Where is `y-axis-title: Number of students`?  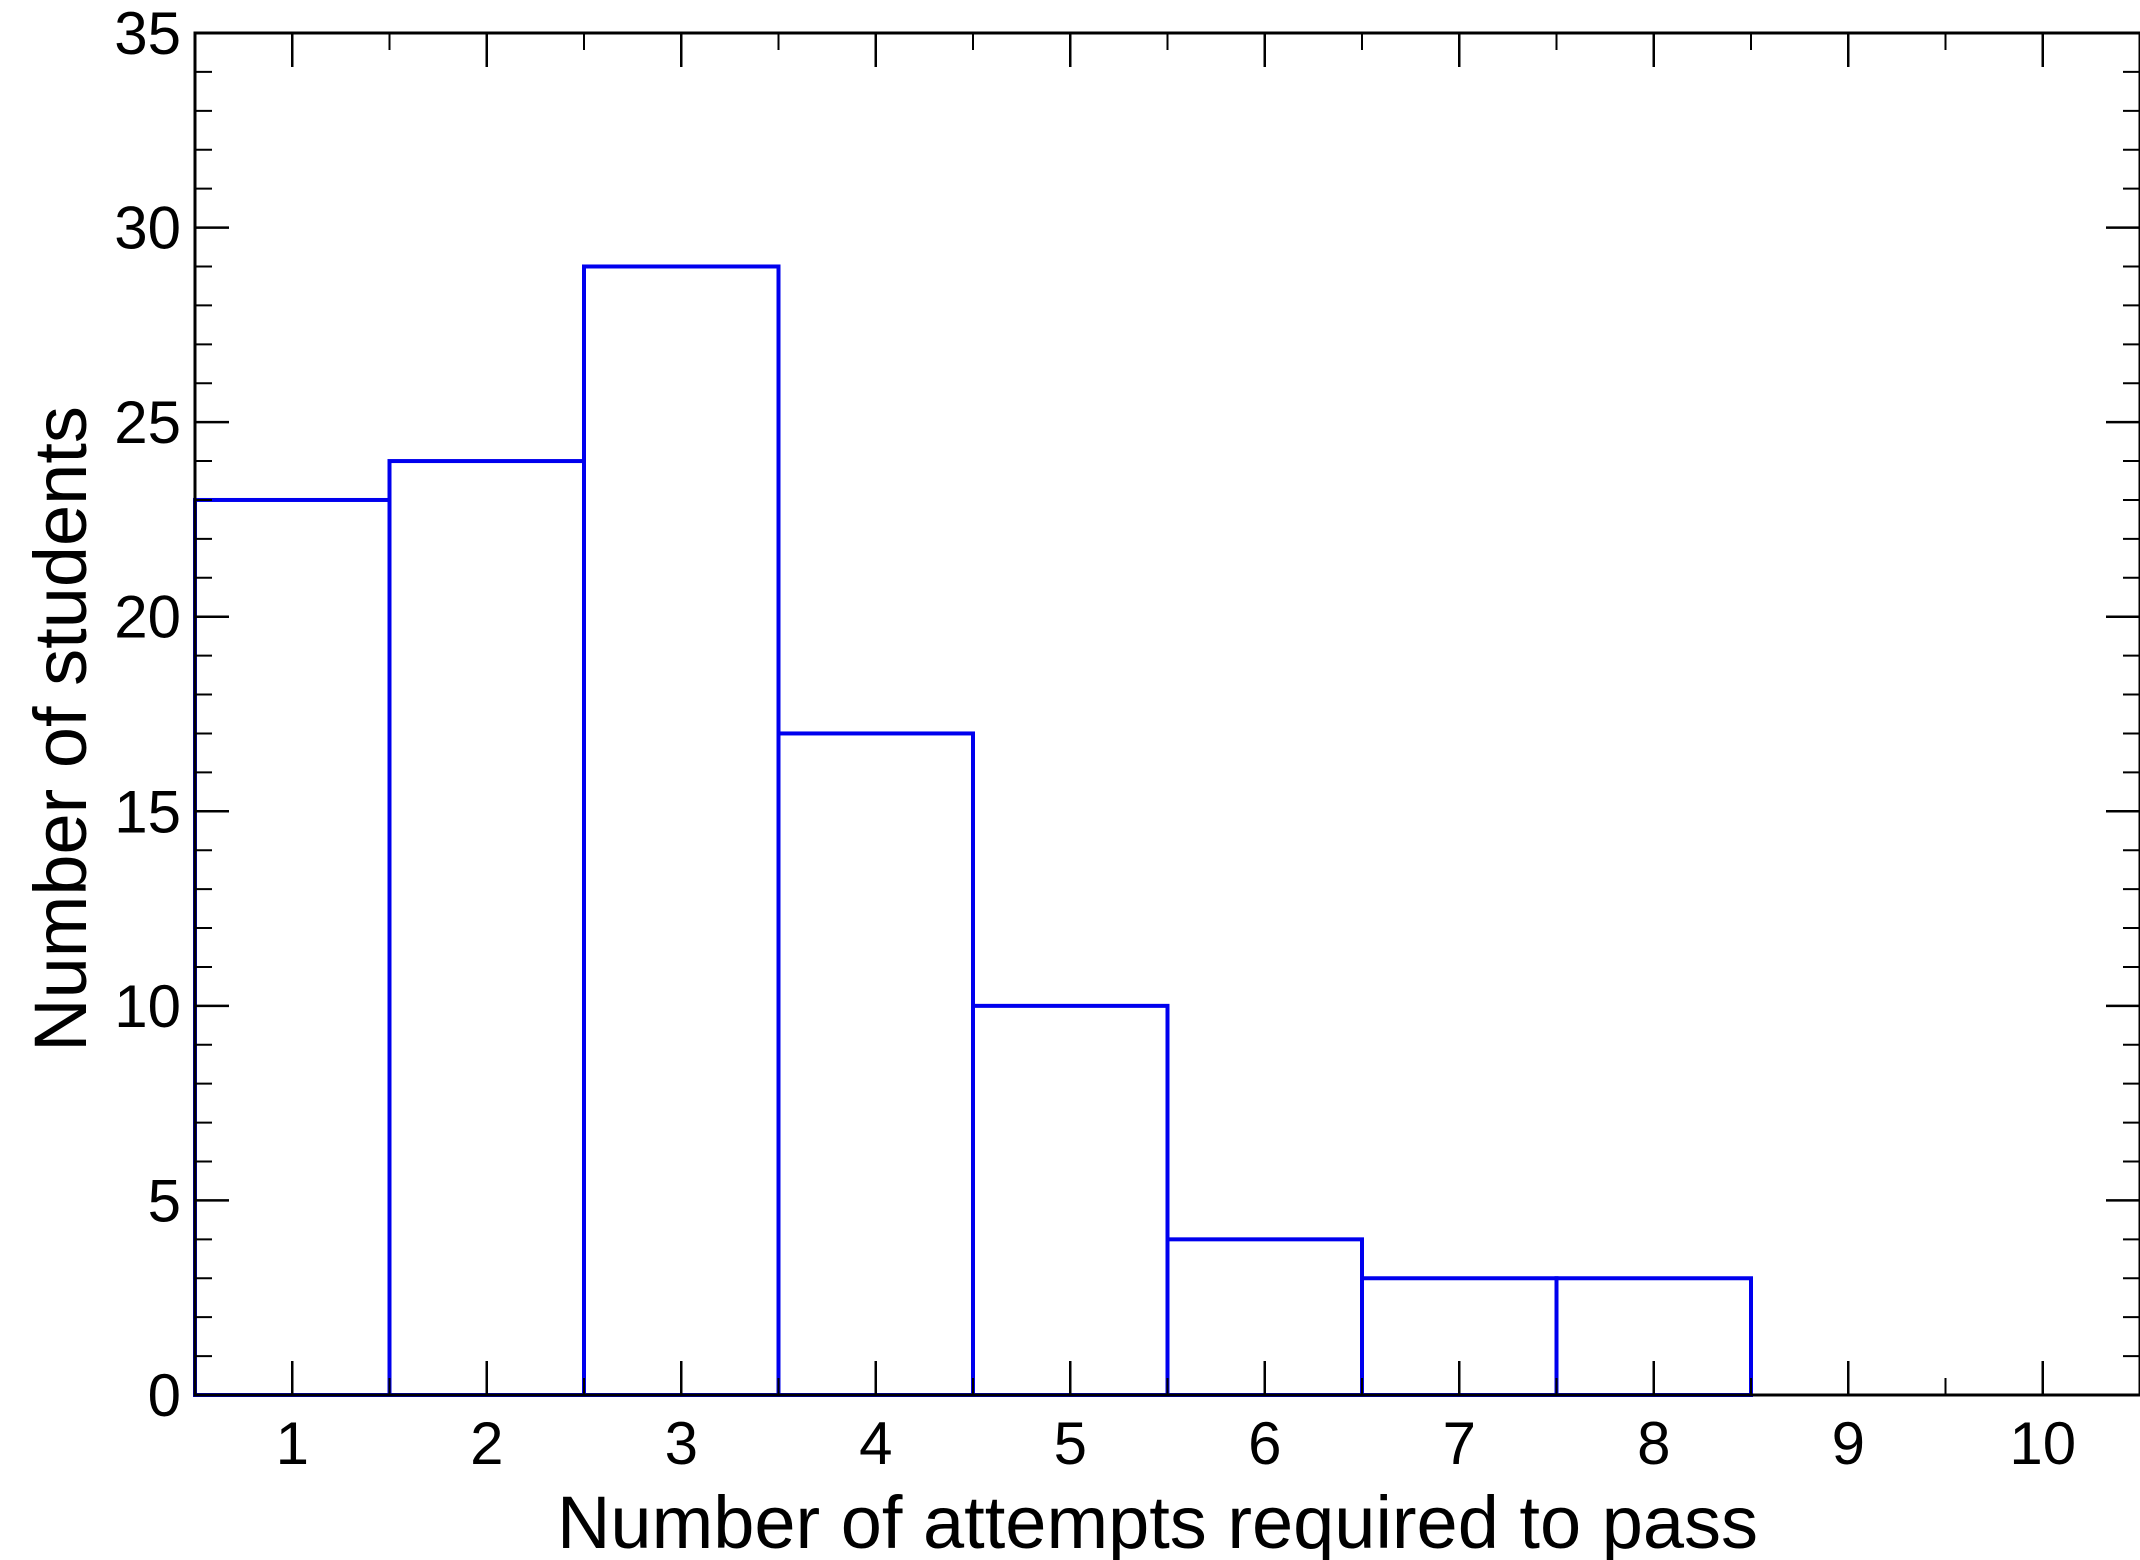
y-axis-title: Number of students is located at coordinates (60, 729).